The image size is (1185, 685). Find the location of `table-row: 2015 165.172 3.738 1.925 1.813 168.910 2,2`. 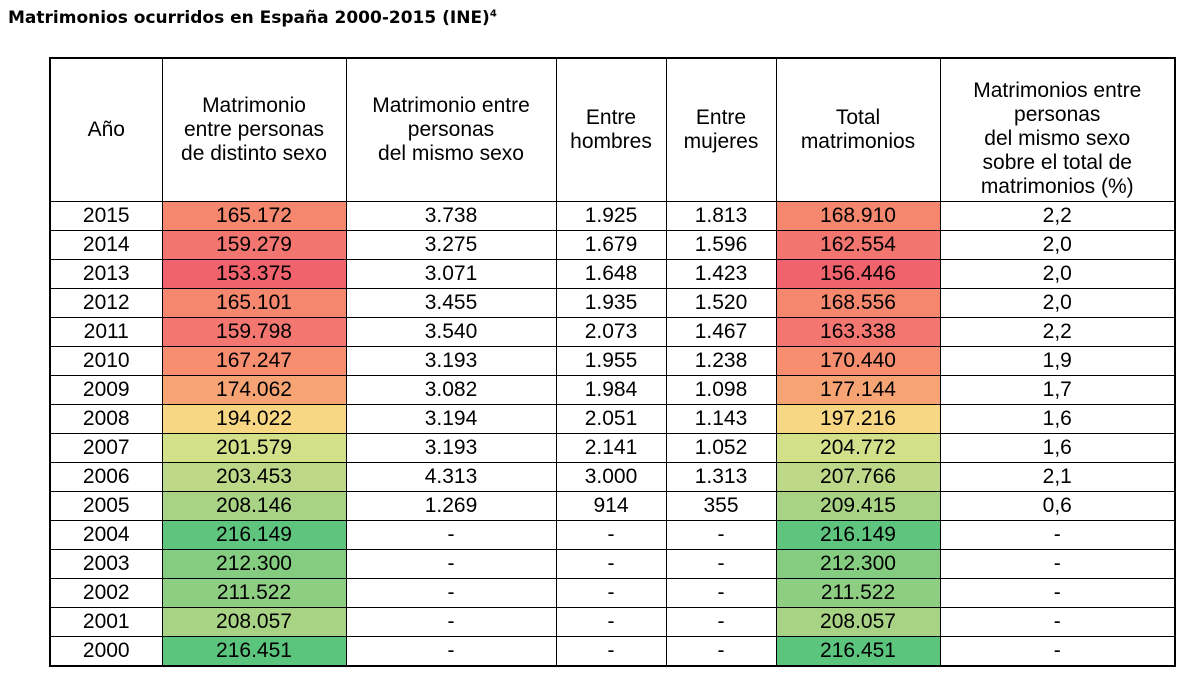

table-row: 2015 165.172 3.738 1.925 1.813 168.910 2,2 is located at coordinates (612, 216).